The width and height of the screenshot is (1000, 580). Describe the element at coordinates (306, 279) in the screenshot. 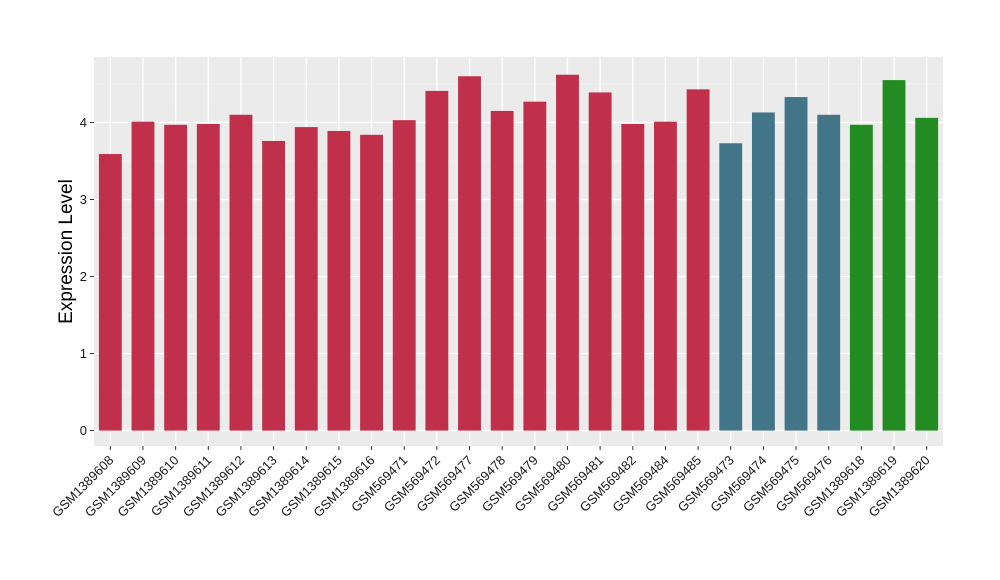

I see `bar-GSM1389614` at that location.